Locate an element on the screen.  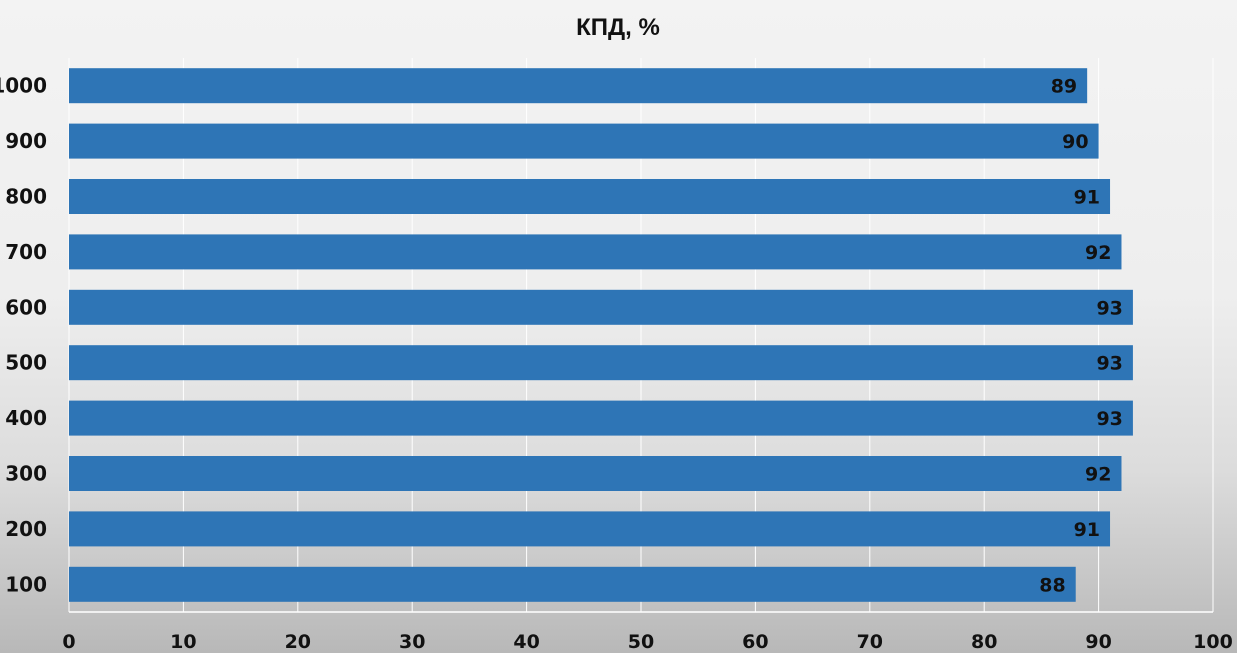
chart-title: КПД, % is located at coordinates (618, 27).